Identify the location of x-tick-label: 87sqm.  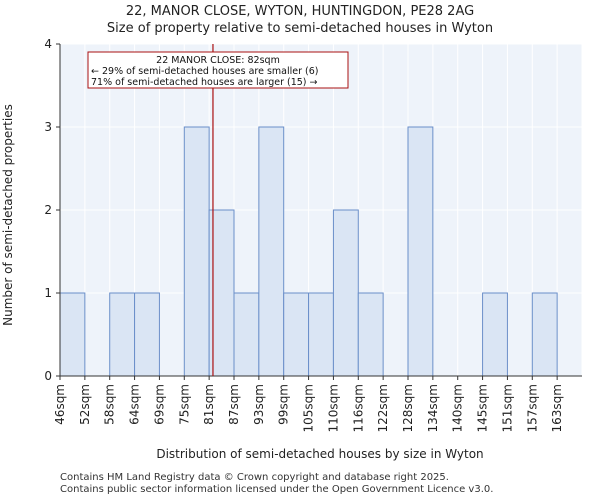
(234, 404).